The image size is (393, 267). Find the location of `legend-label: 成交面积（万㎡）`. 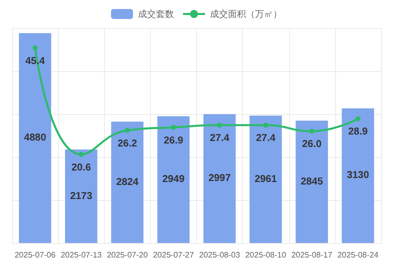

legend-label: 成交面积（万㎡） is located at coordinates (246, 14).